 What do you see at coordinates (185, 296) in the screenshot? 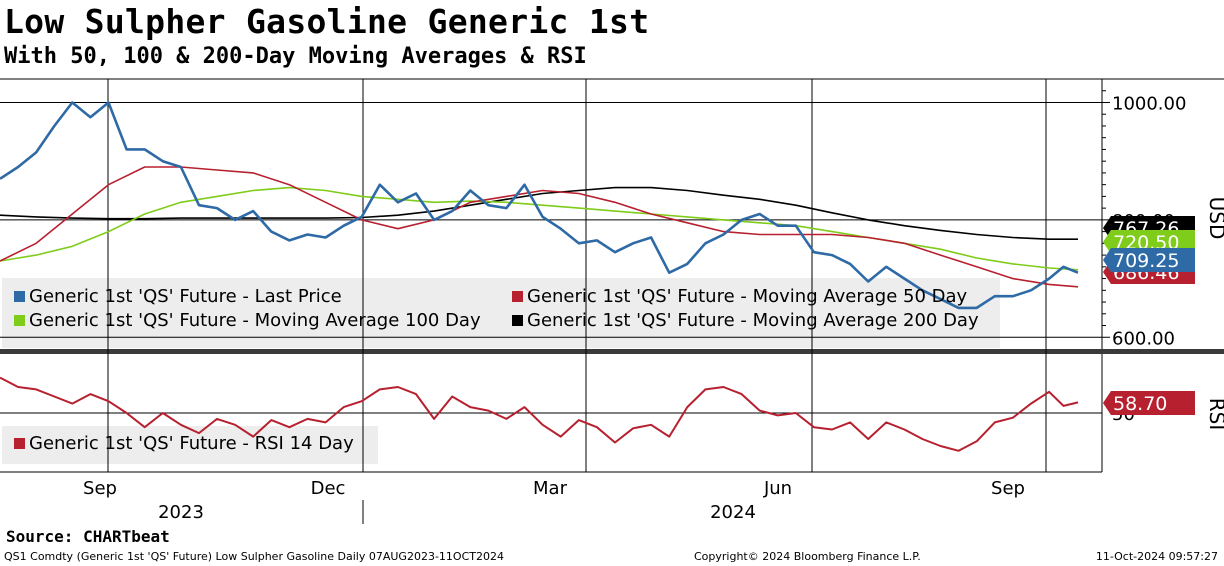
I see `legend-last-price-label: Generic 1st 'QS' Future - Last Price` at bounding box center [185, 296].